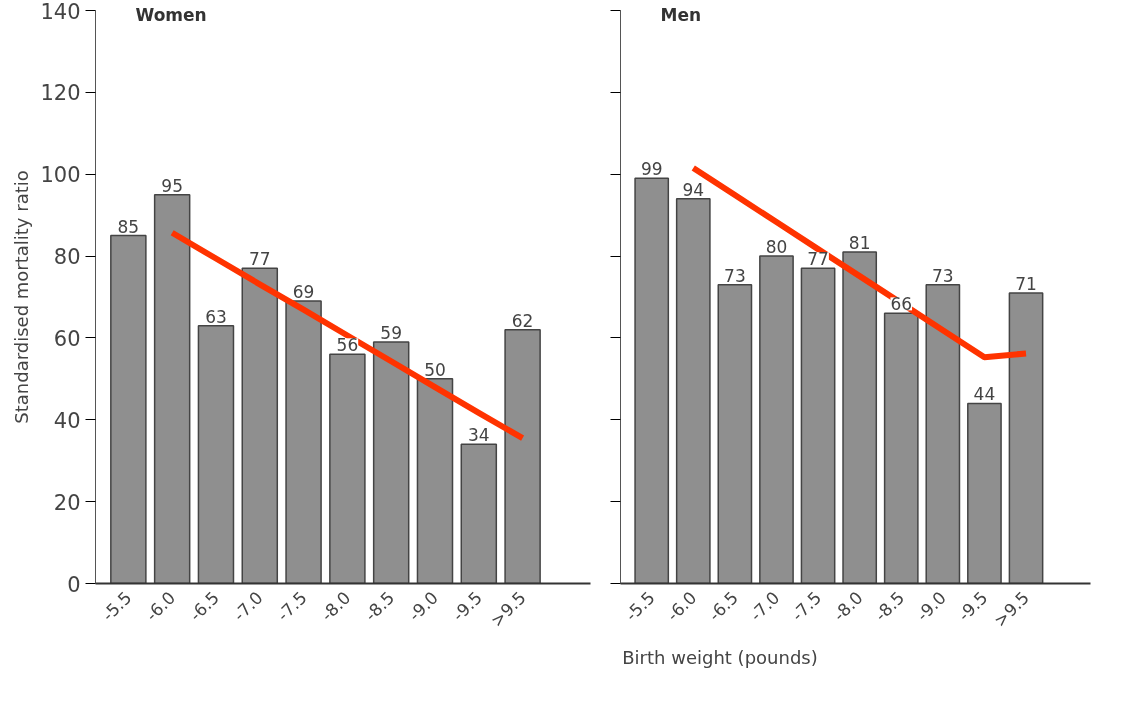  What do you see at coordinates (776, 247) in the screenshot?
I see `data-label: 80` at bounding box center [776, 247].